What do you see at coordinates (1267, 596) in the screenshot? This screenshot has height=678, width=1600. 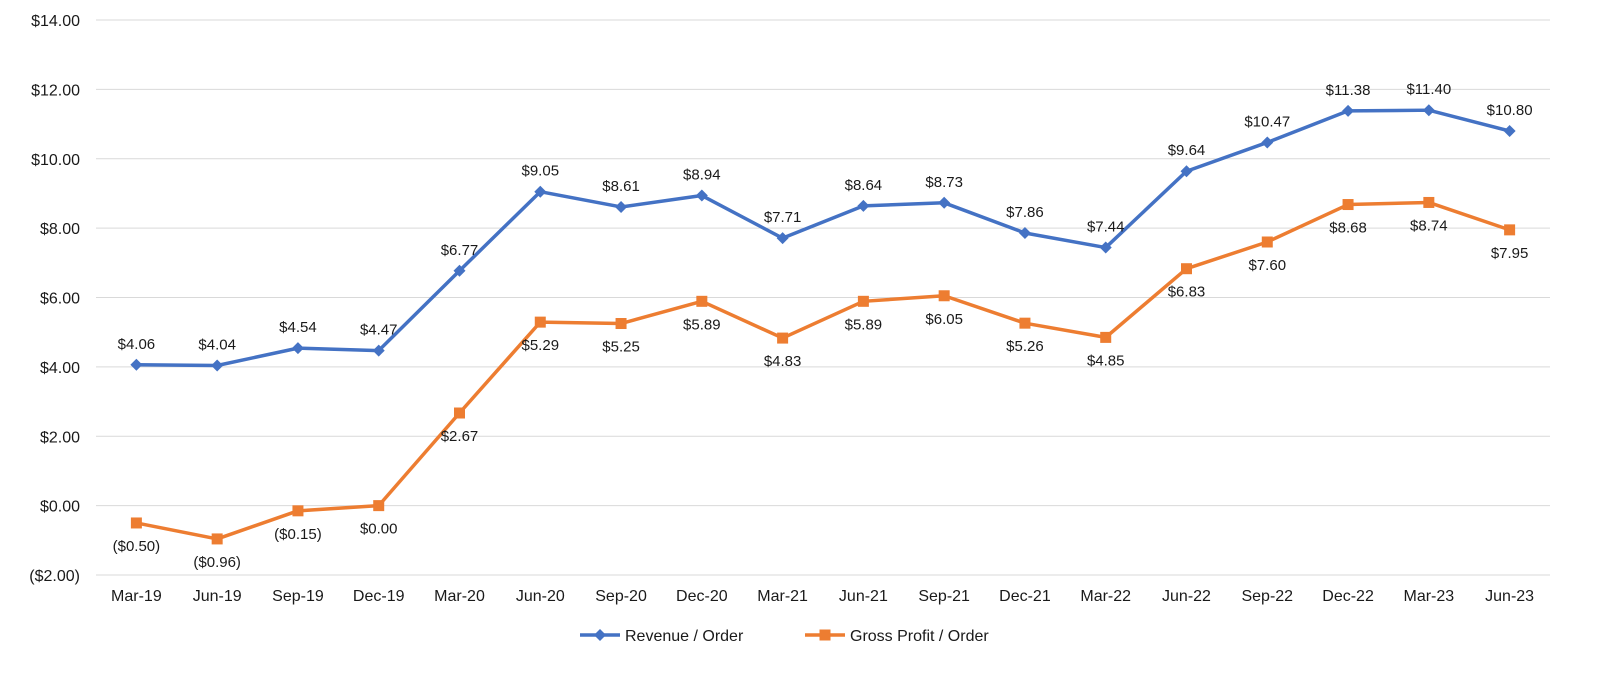 I see `x-tick-label: Sep-22` at bounding box center [1267, 596].